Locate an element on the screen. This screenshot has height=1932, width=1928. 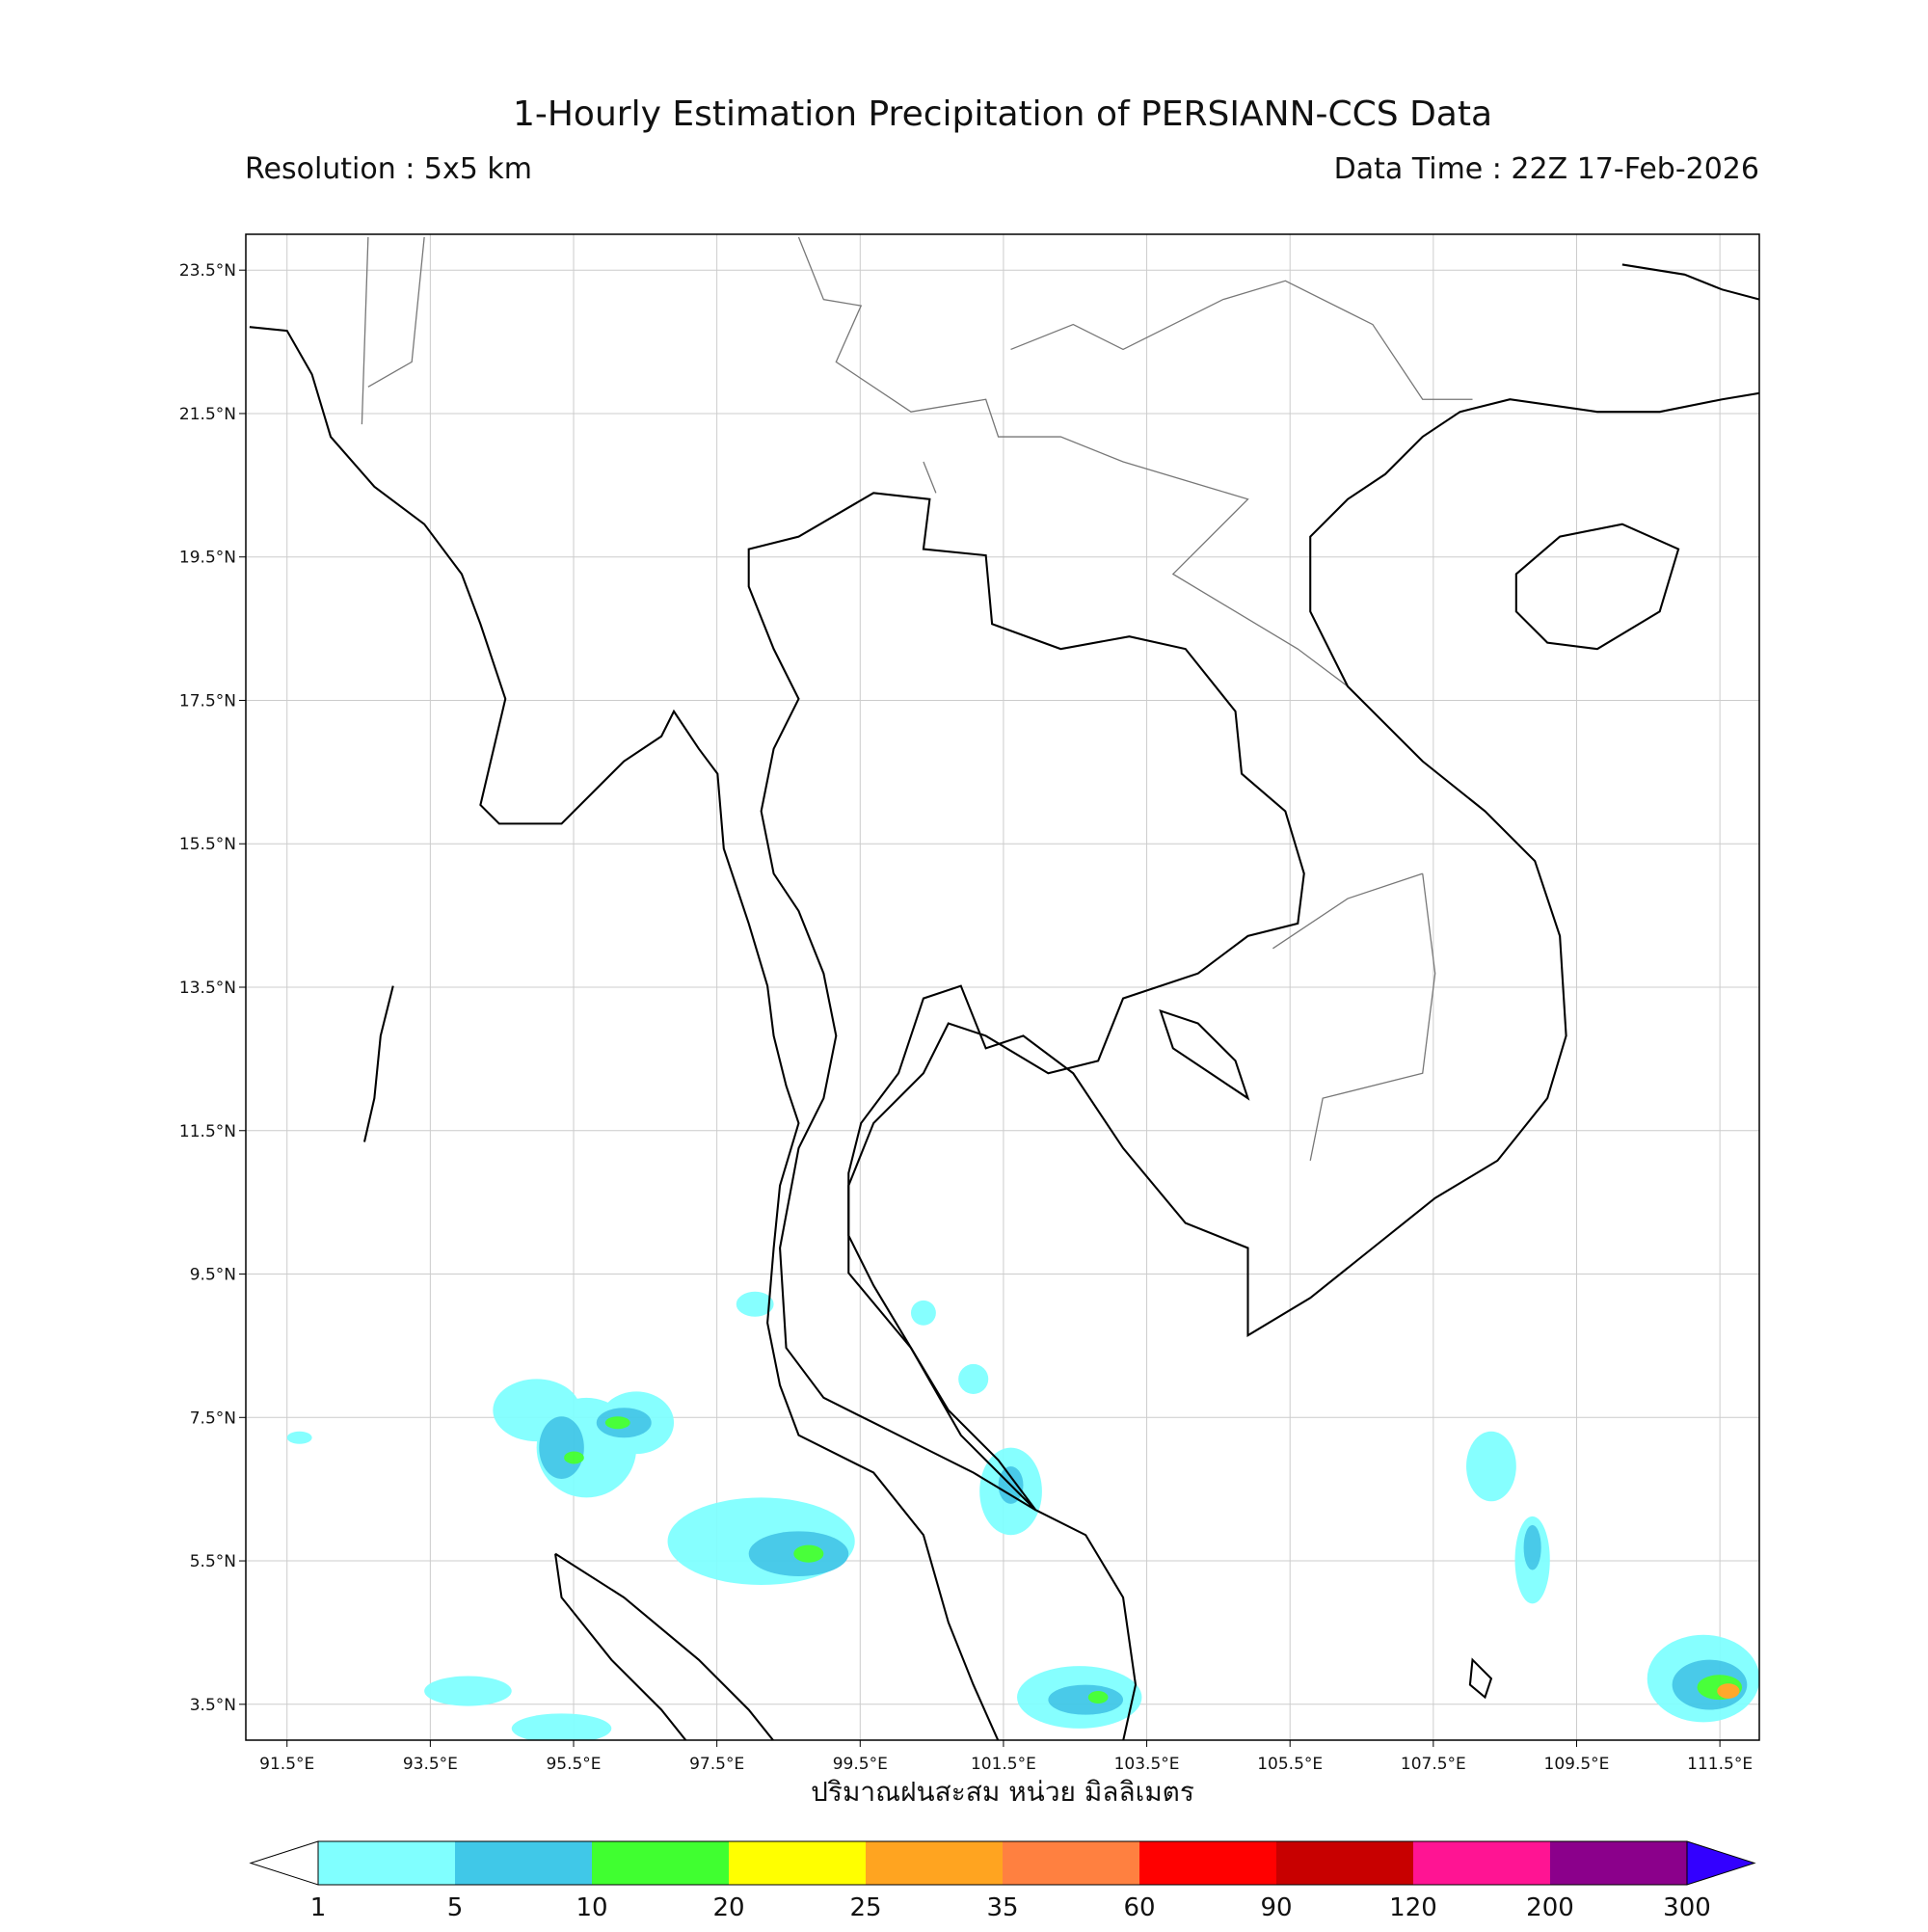
y-tick-label: 15.5°N is located at coordinates (207, 845).